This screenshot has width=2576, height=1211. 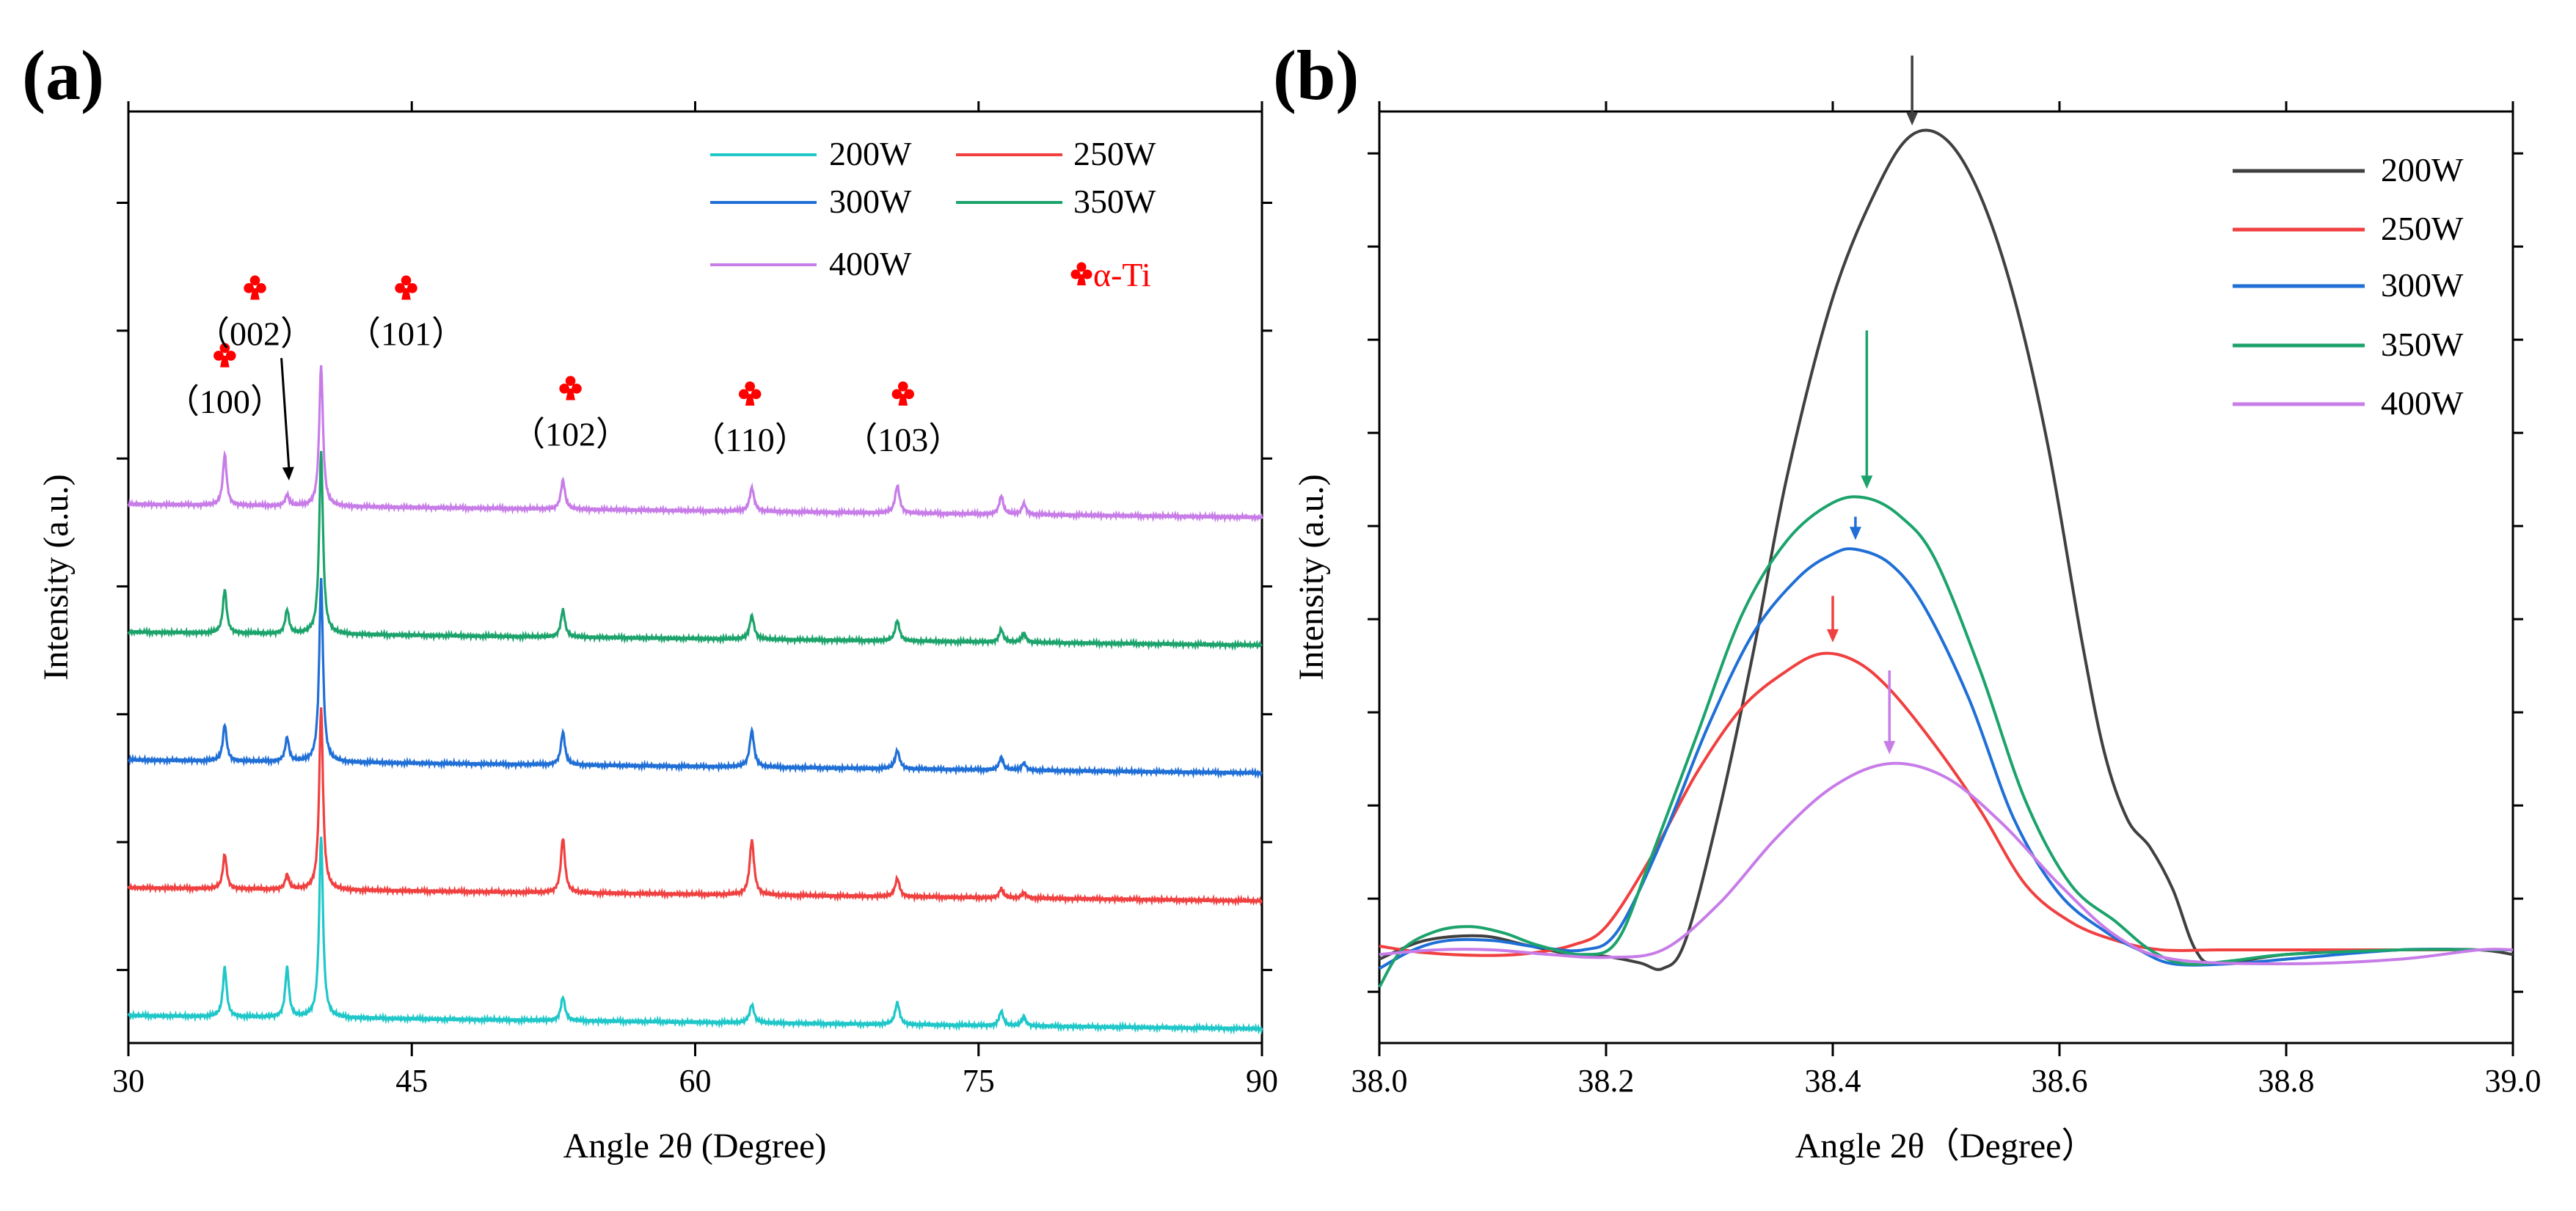 I want to click on plane-label: （002）, so click(x=255, y=334).